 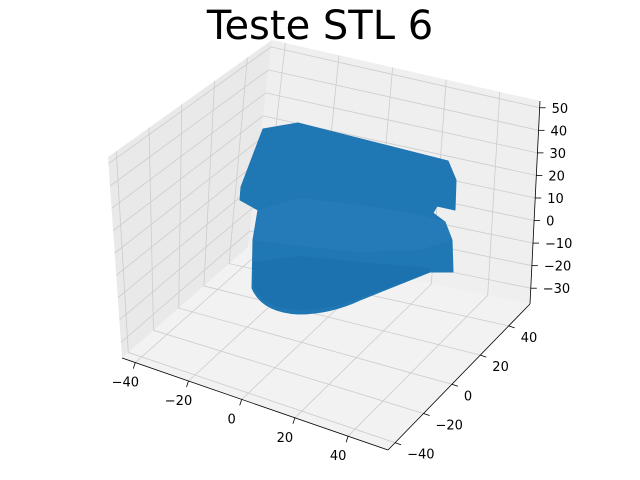 I want to click on chart-title: Teste STL 6, so click(x=320, y=26).